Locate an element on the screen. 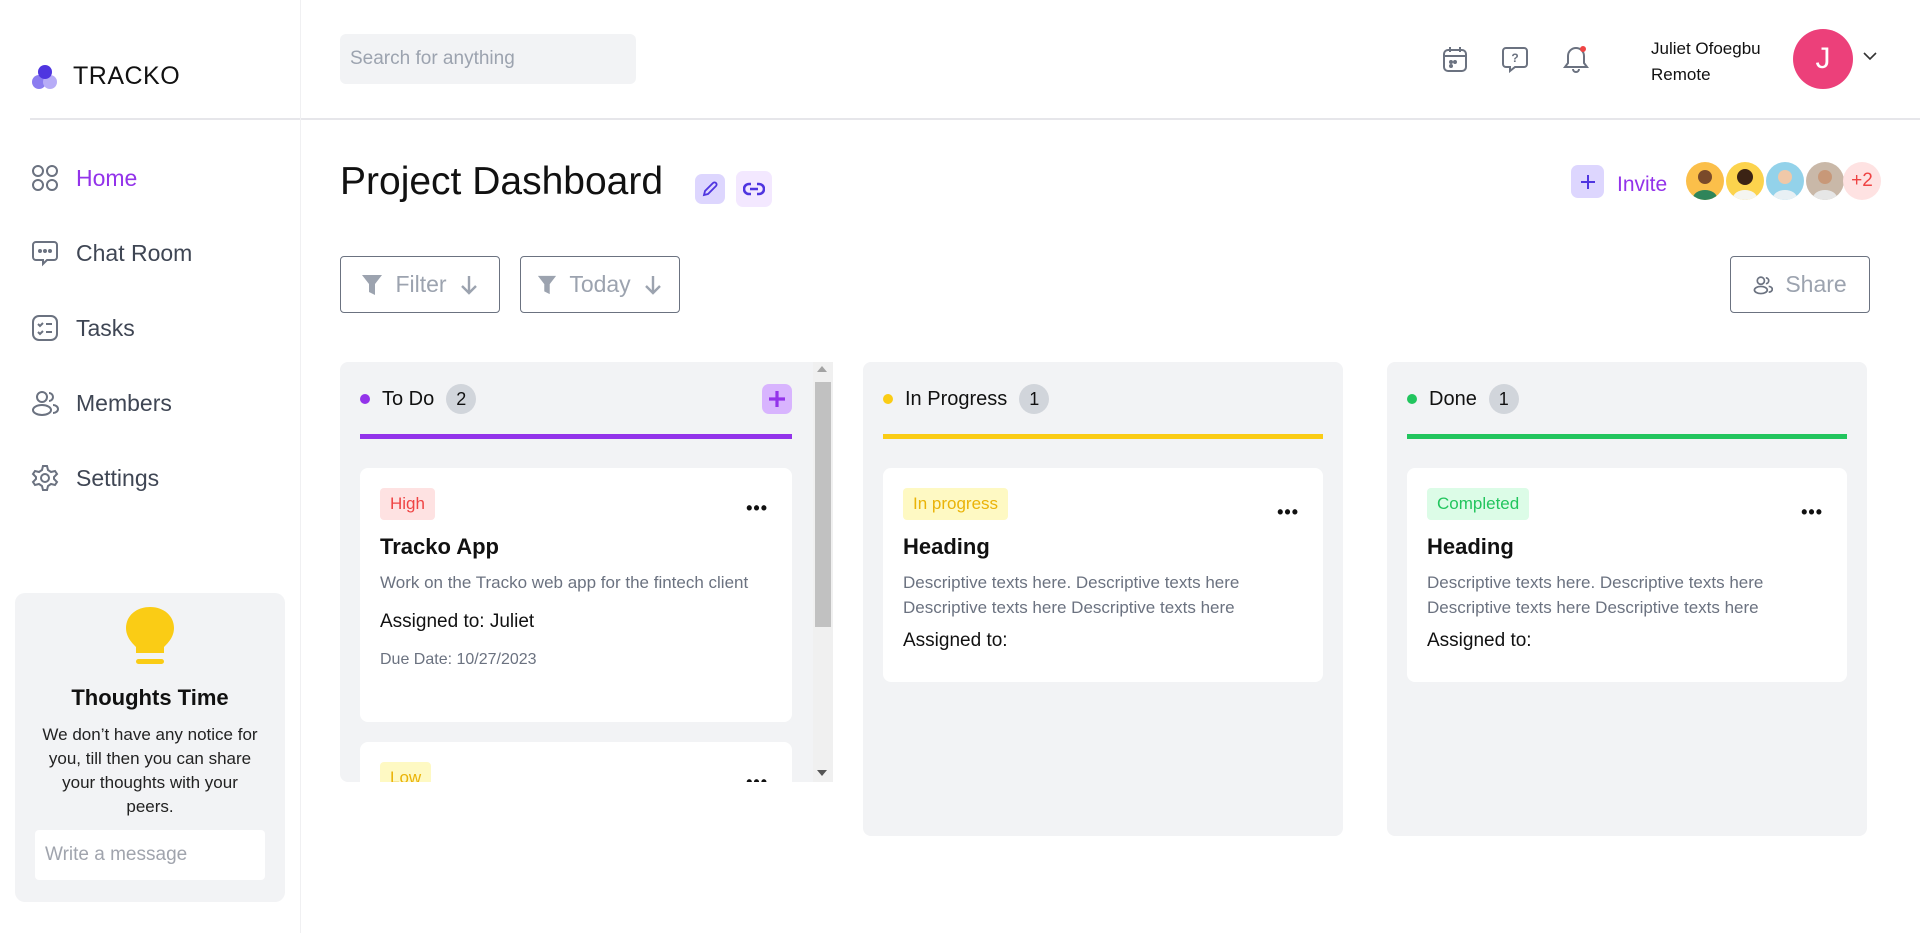 The height and width of the screenshot is (933, 1920). filter-label: Filter is located at coordinates (421, 284).